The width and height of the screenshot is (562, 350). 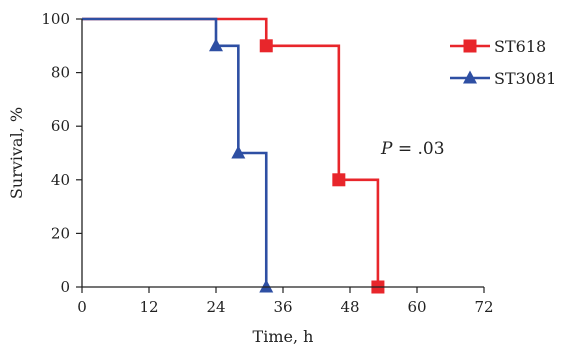 I want to click on y-tick-label: 20, so click(x=60, y=233).